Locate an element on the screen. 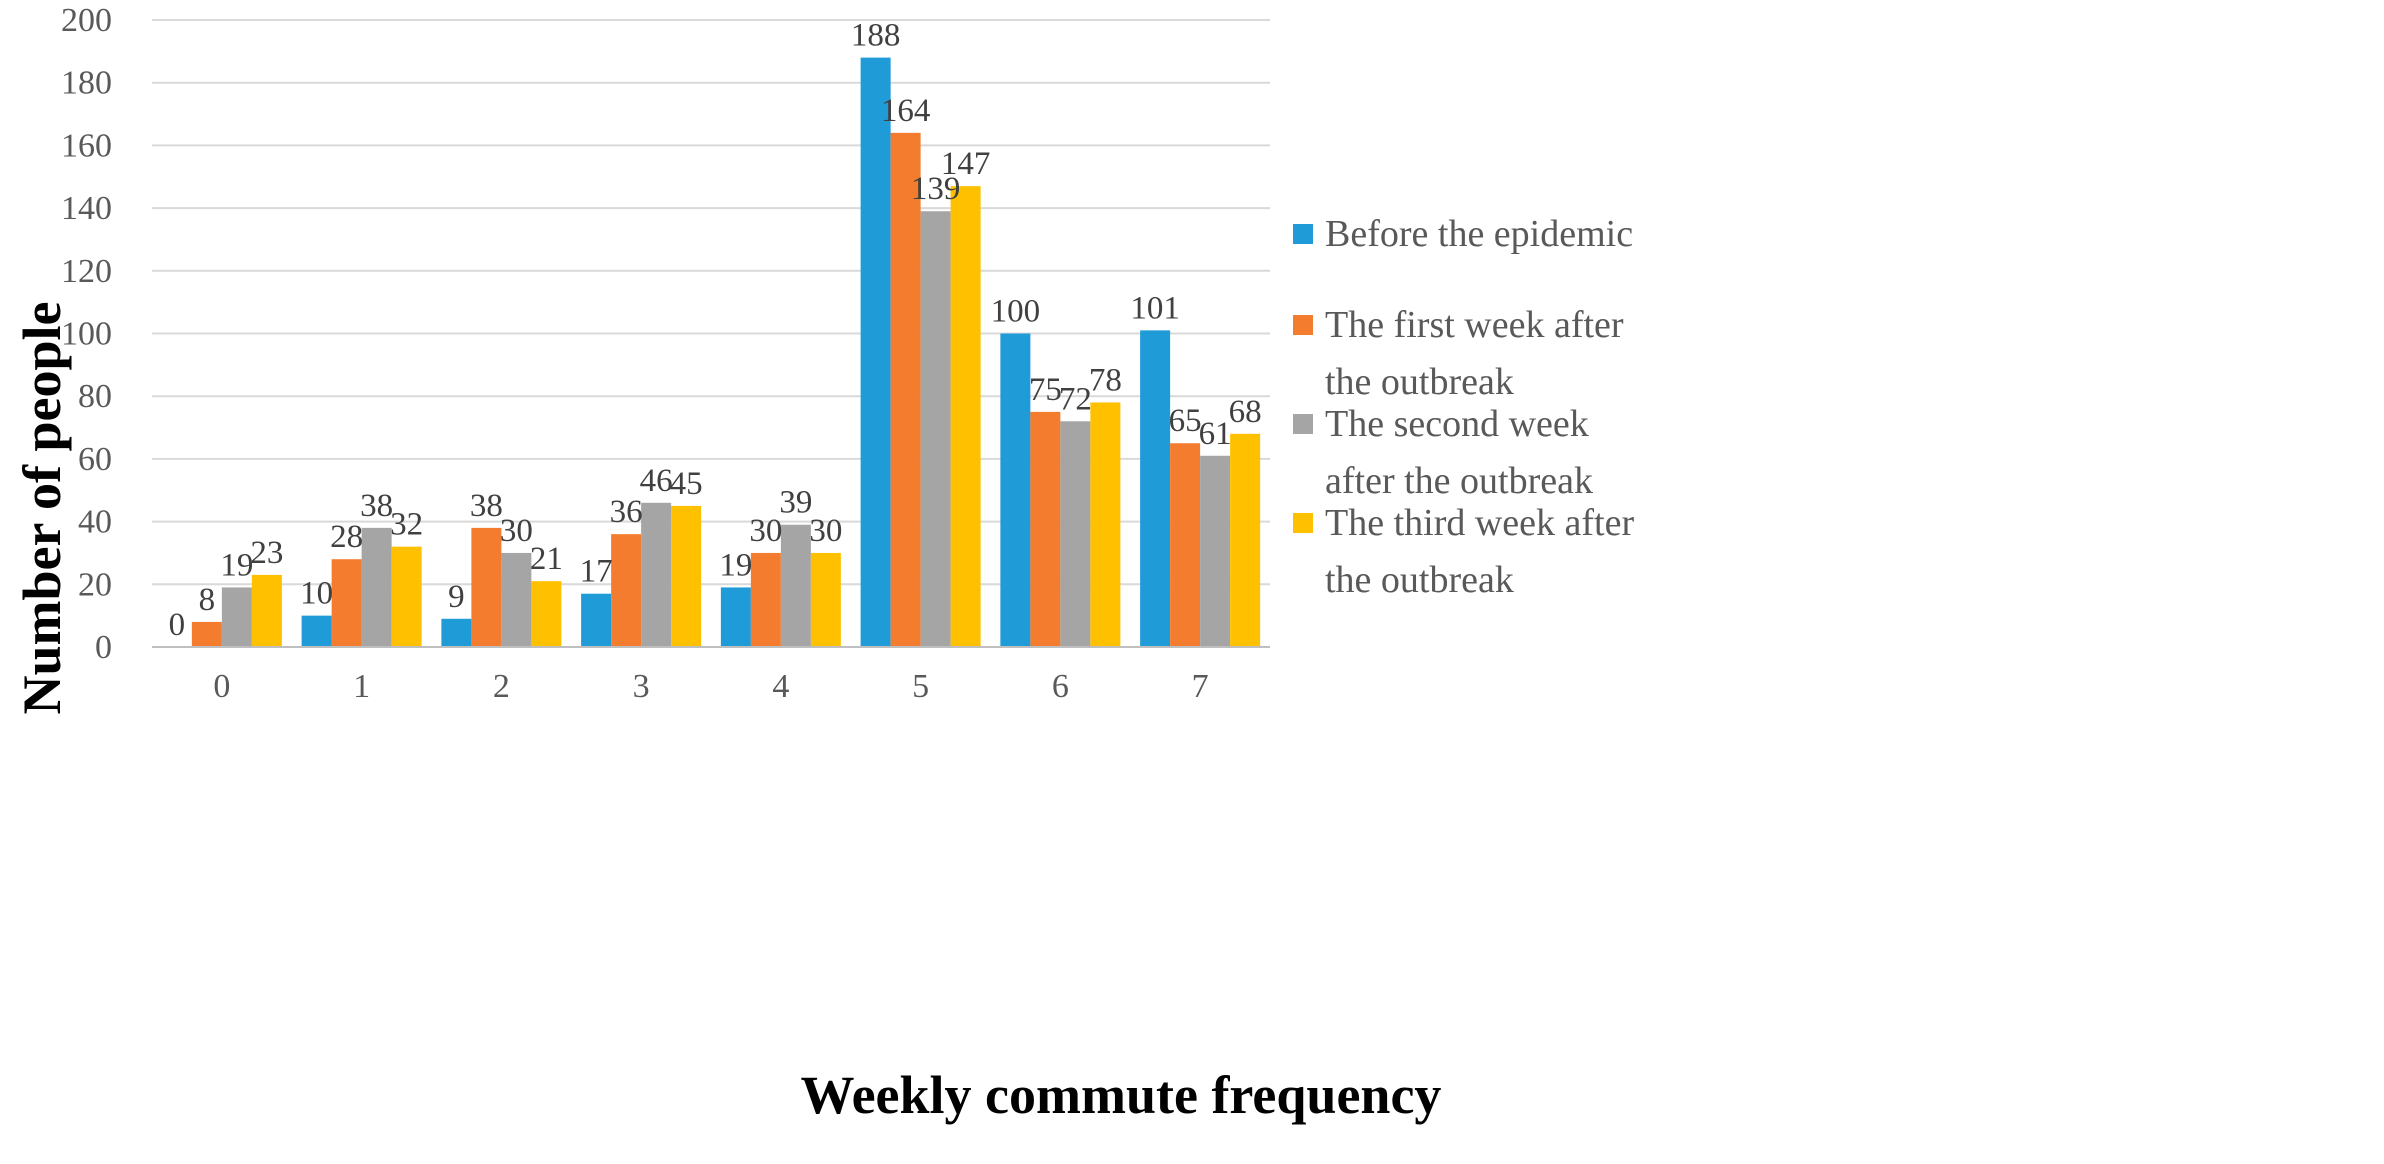 Image resolution: width=2384 pixels, height=1164 pixels. data-label: 147 is located at coordinates (966, 164).